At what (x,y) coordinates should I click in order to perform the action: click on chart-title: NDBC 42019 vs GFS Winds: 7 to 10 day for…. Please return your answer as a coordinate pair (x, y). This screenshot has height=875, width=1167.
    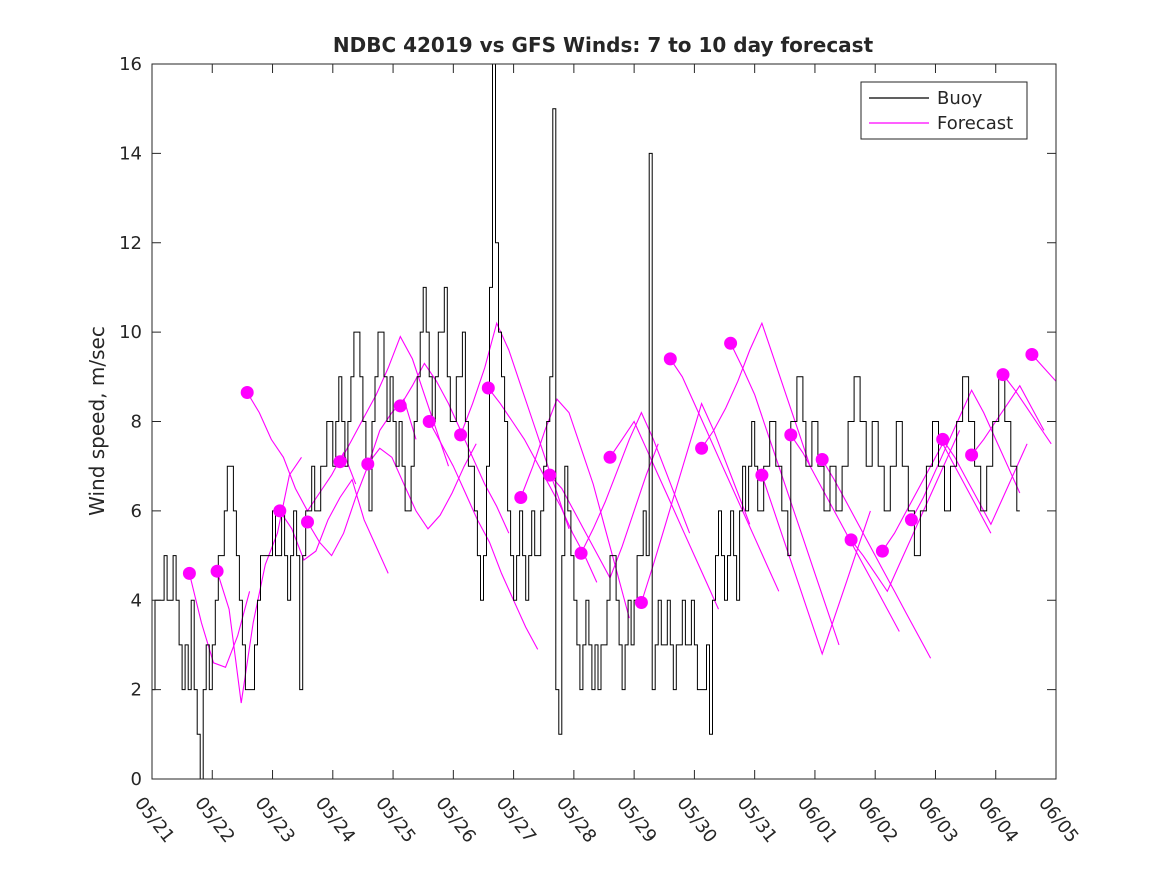
    Looking at the image, I should click on (603, 45).